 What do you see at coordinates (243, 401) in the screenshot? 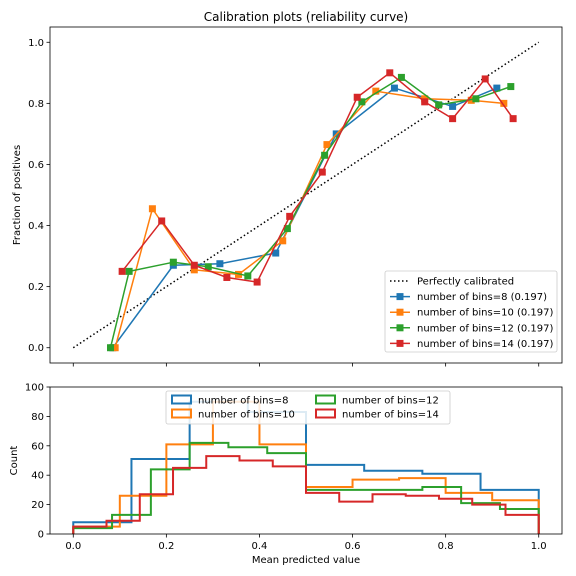
I see `bottom-legend-label: number of bins=8` at bounding box center [243, 401].